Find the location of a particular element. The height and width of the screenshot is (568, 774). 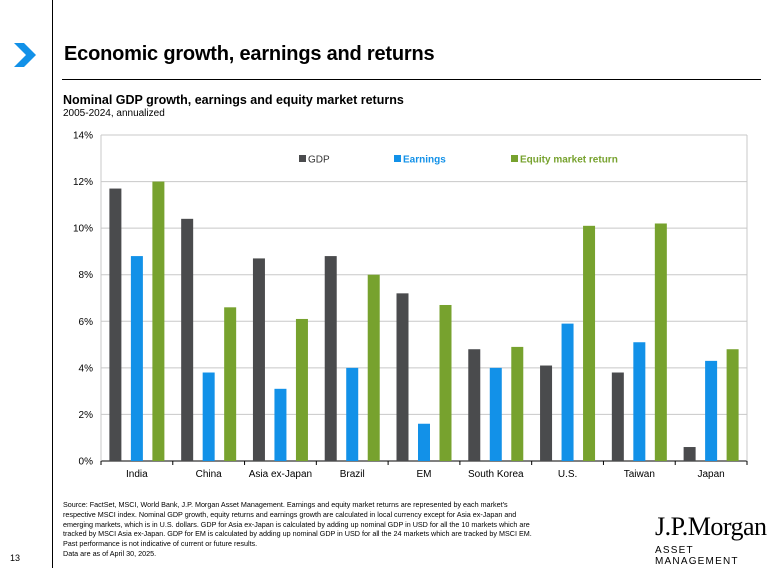

y-tick-label: 12% is located at coordinates (83, 182).